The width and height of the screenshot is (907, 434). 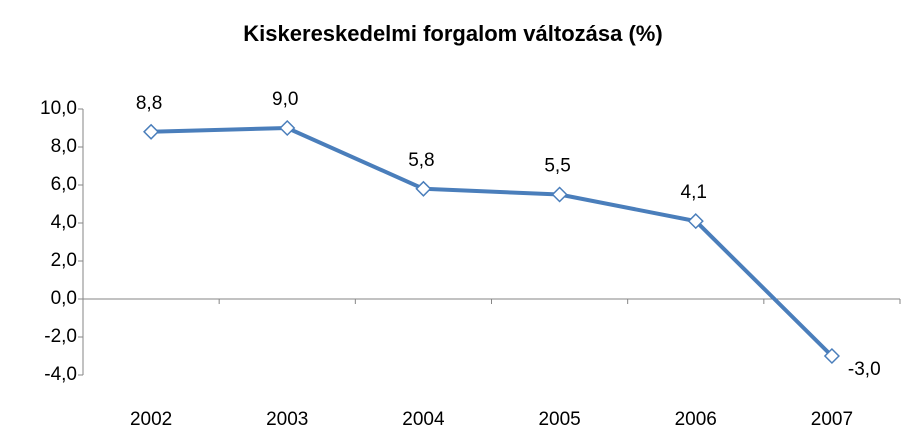 What do you see at coordinates (64, 298) in the screenshot?
I see `y-tick-label: 0,0` at bounding box center [64, 298].